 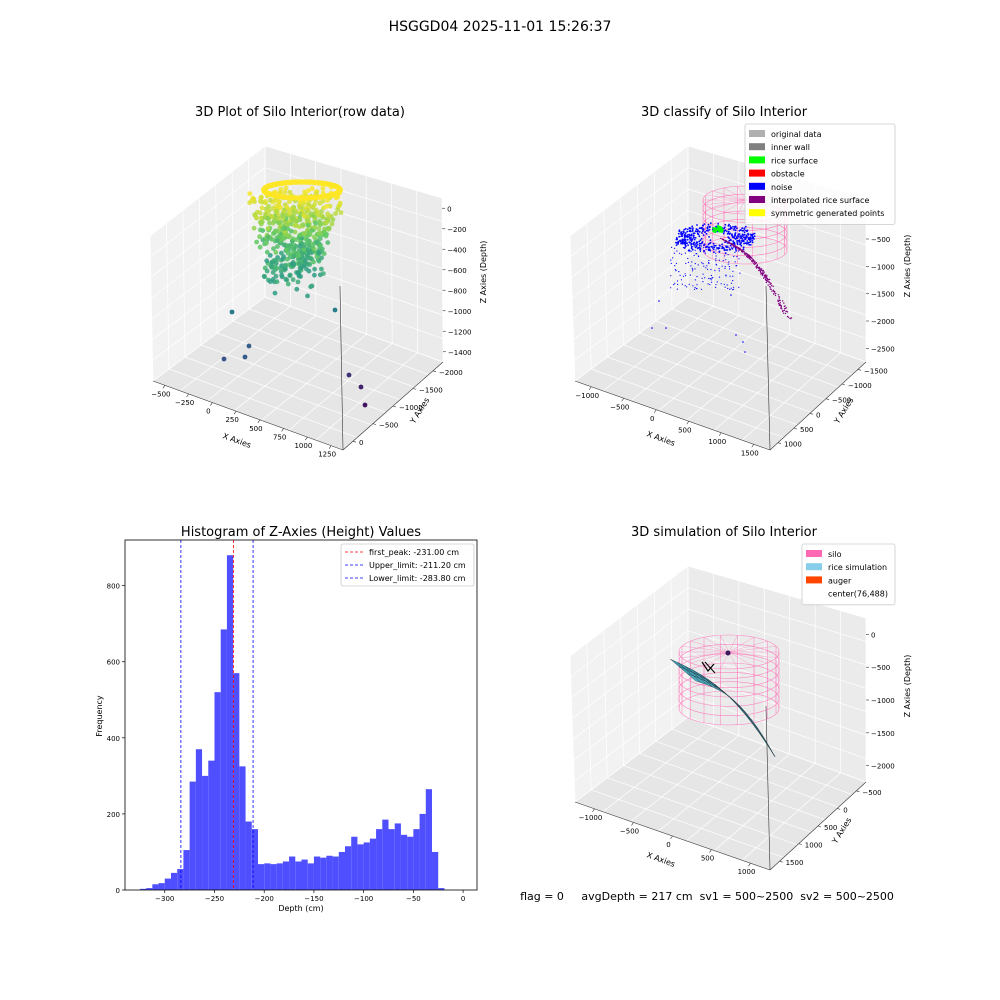 What do you see at coordinates (483, 272) in the screenshot?
I see `raw-z-axis-label: Z Axies (Depth)` at bounding box center [483, 272].